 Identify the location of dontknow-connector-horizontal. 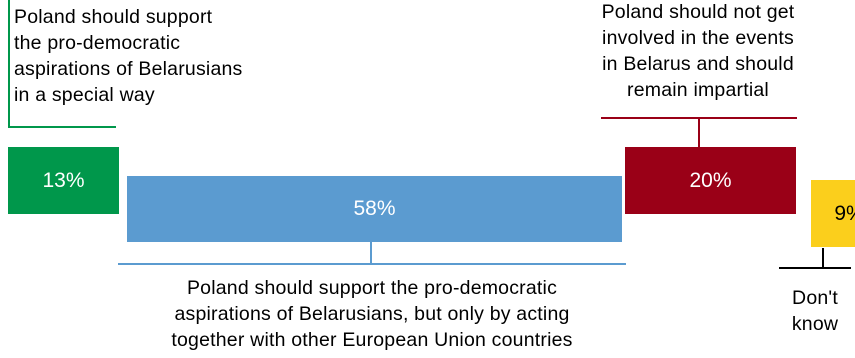
(815, 268).